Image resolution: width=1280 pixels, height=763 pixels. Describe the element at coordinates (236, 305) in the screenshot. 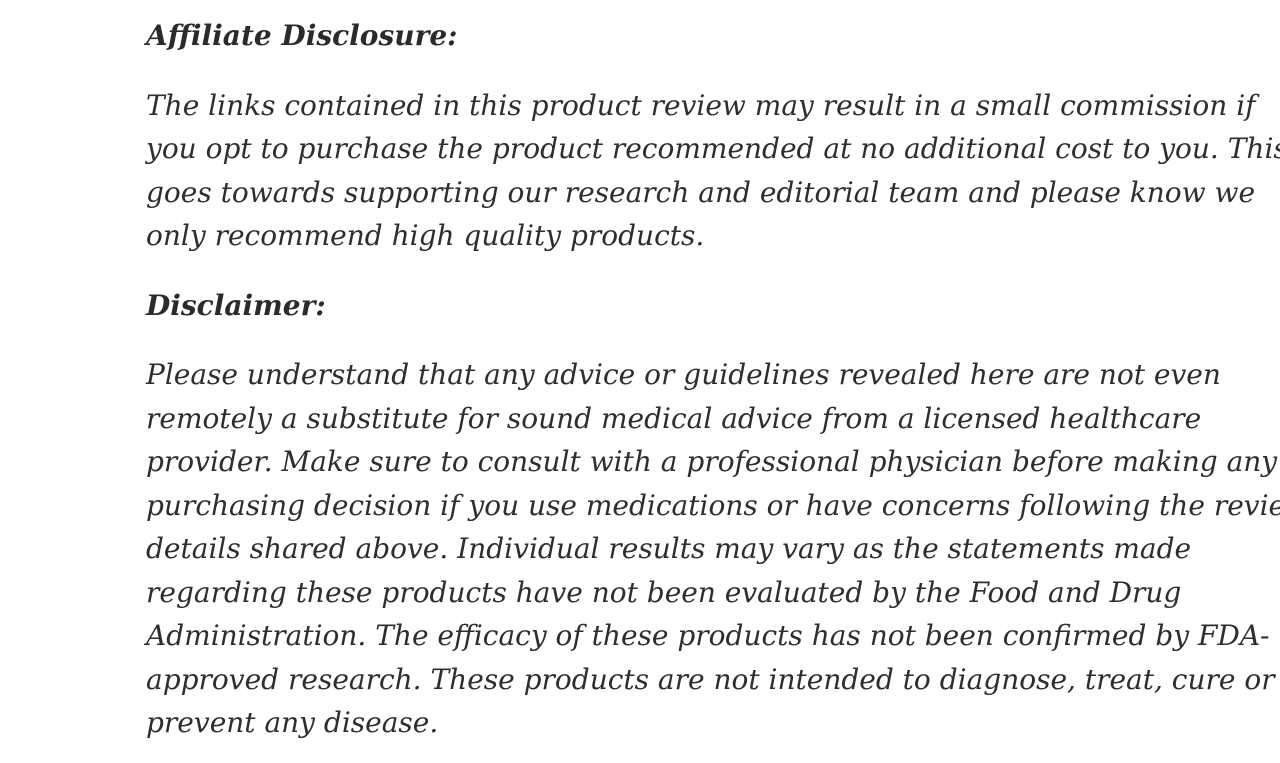

I see `section-heading: Disclaimer:` at that location.